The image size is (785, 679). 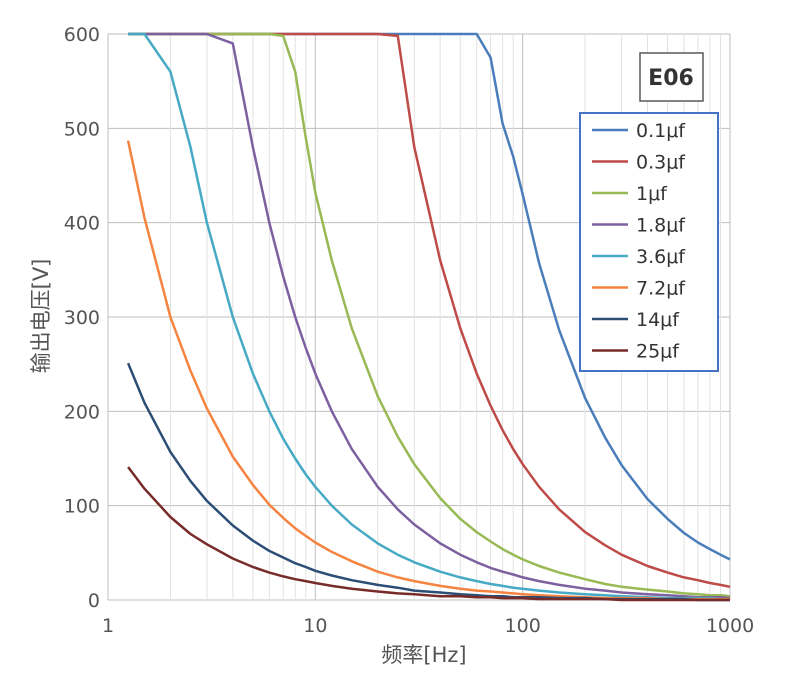 What do you see at coordinates (82, 507) in the screenshot?
I see `y-tick-label: 100` at bounding box center [82, 507].